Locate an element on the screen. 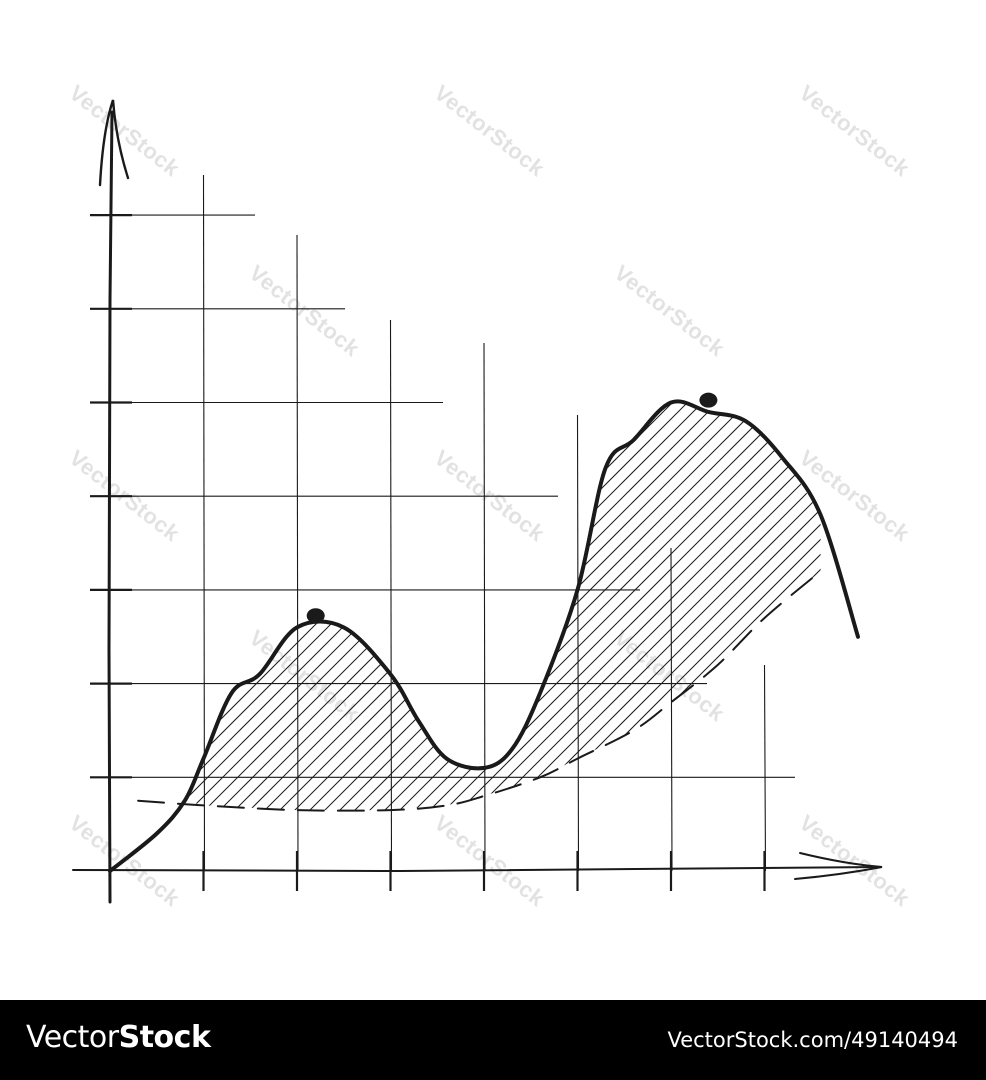  y-axis-line is located at coordinates (110, 507).